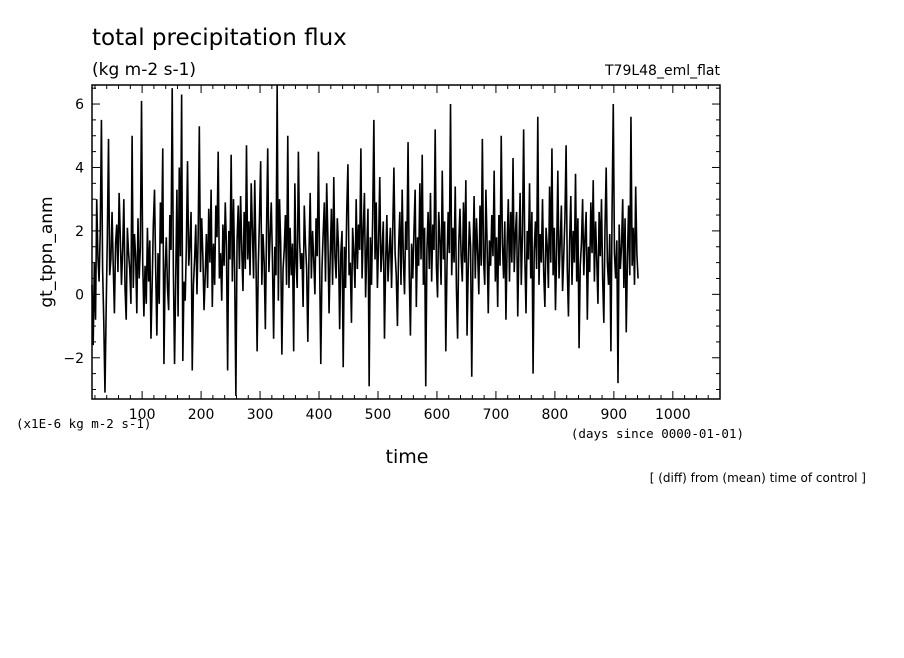  I want to click on x-tick-label: 200, so click(201, 415).